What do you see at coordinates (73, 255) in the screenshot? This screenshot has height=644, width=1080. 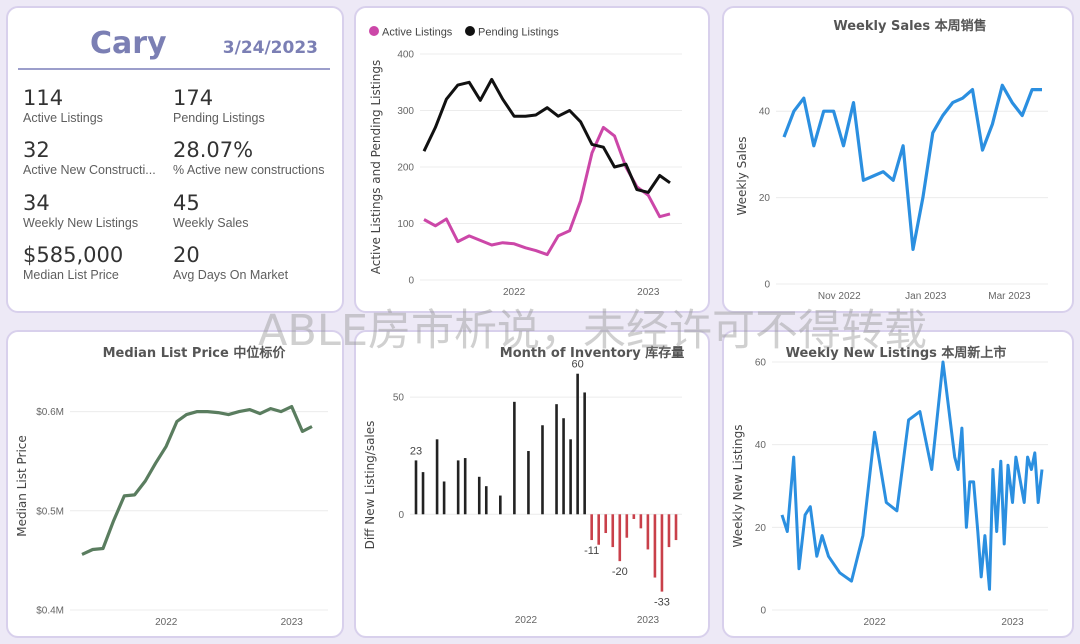 I see `kpi-value: $585,000` at bounding box center [73, 255].